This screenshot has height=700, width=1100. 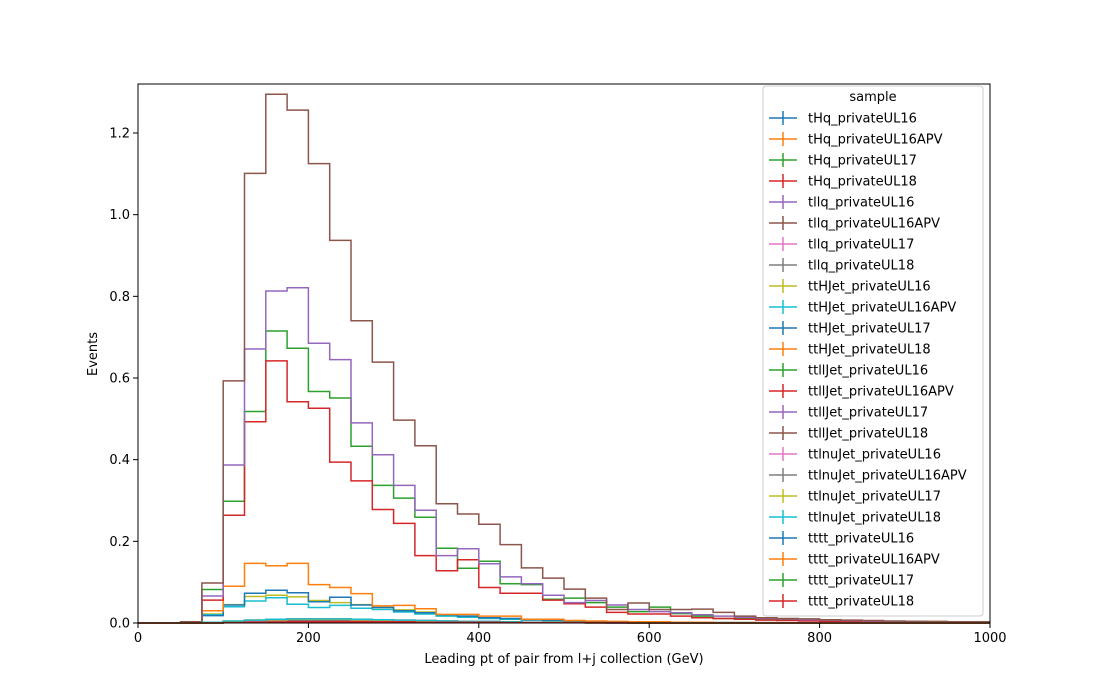 I want to click on y-axis-label: Events, so click(x=93, y=354).